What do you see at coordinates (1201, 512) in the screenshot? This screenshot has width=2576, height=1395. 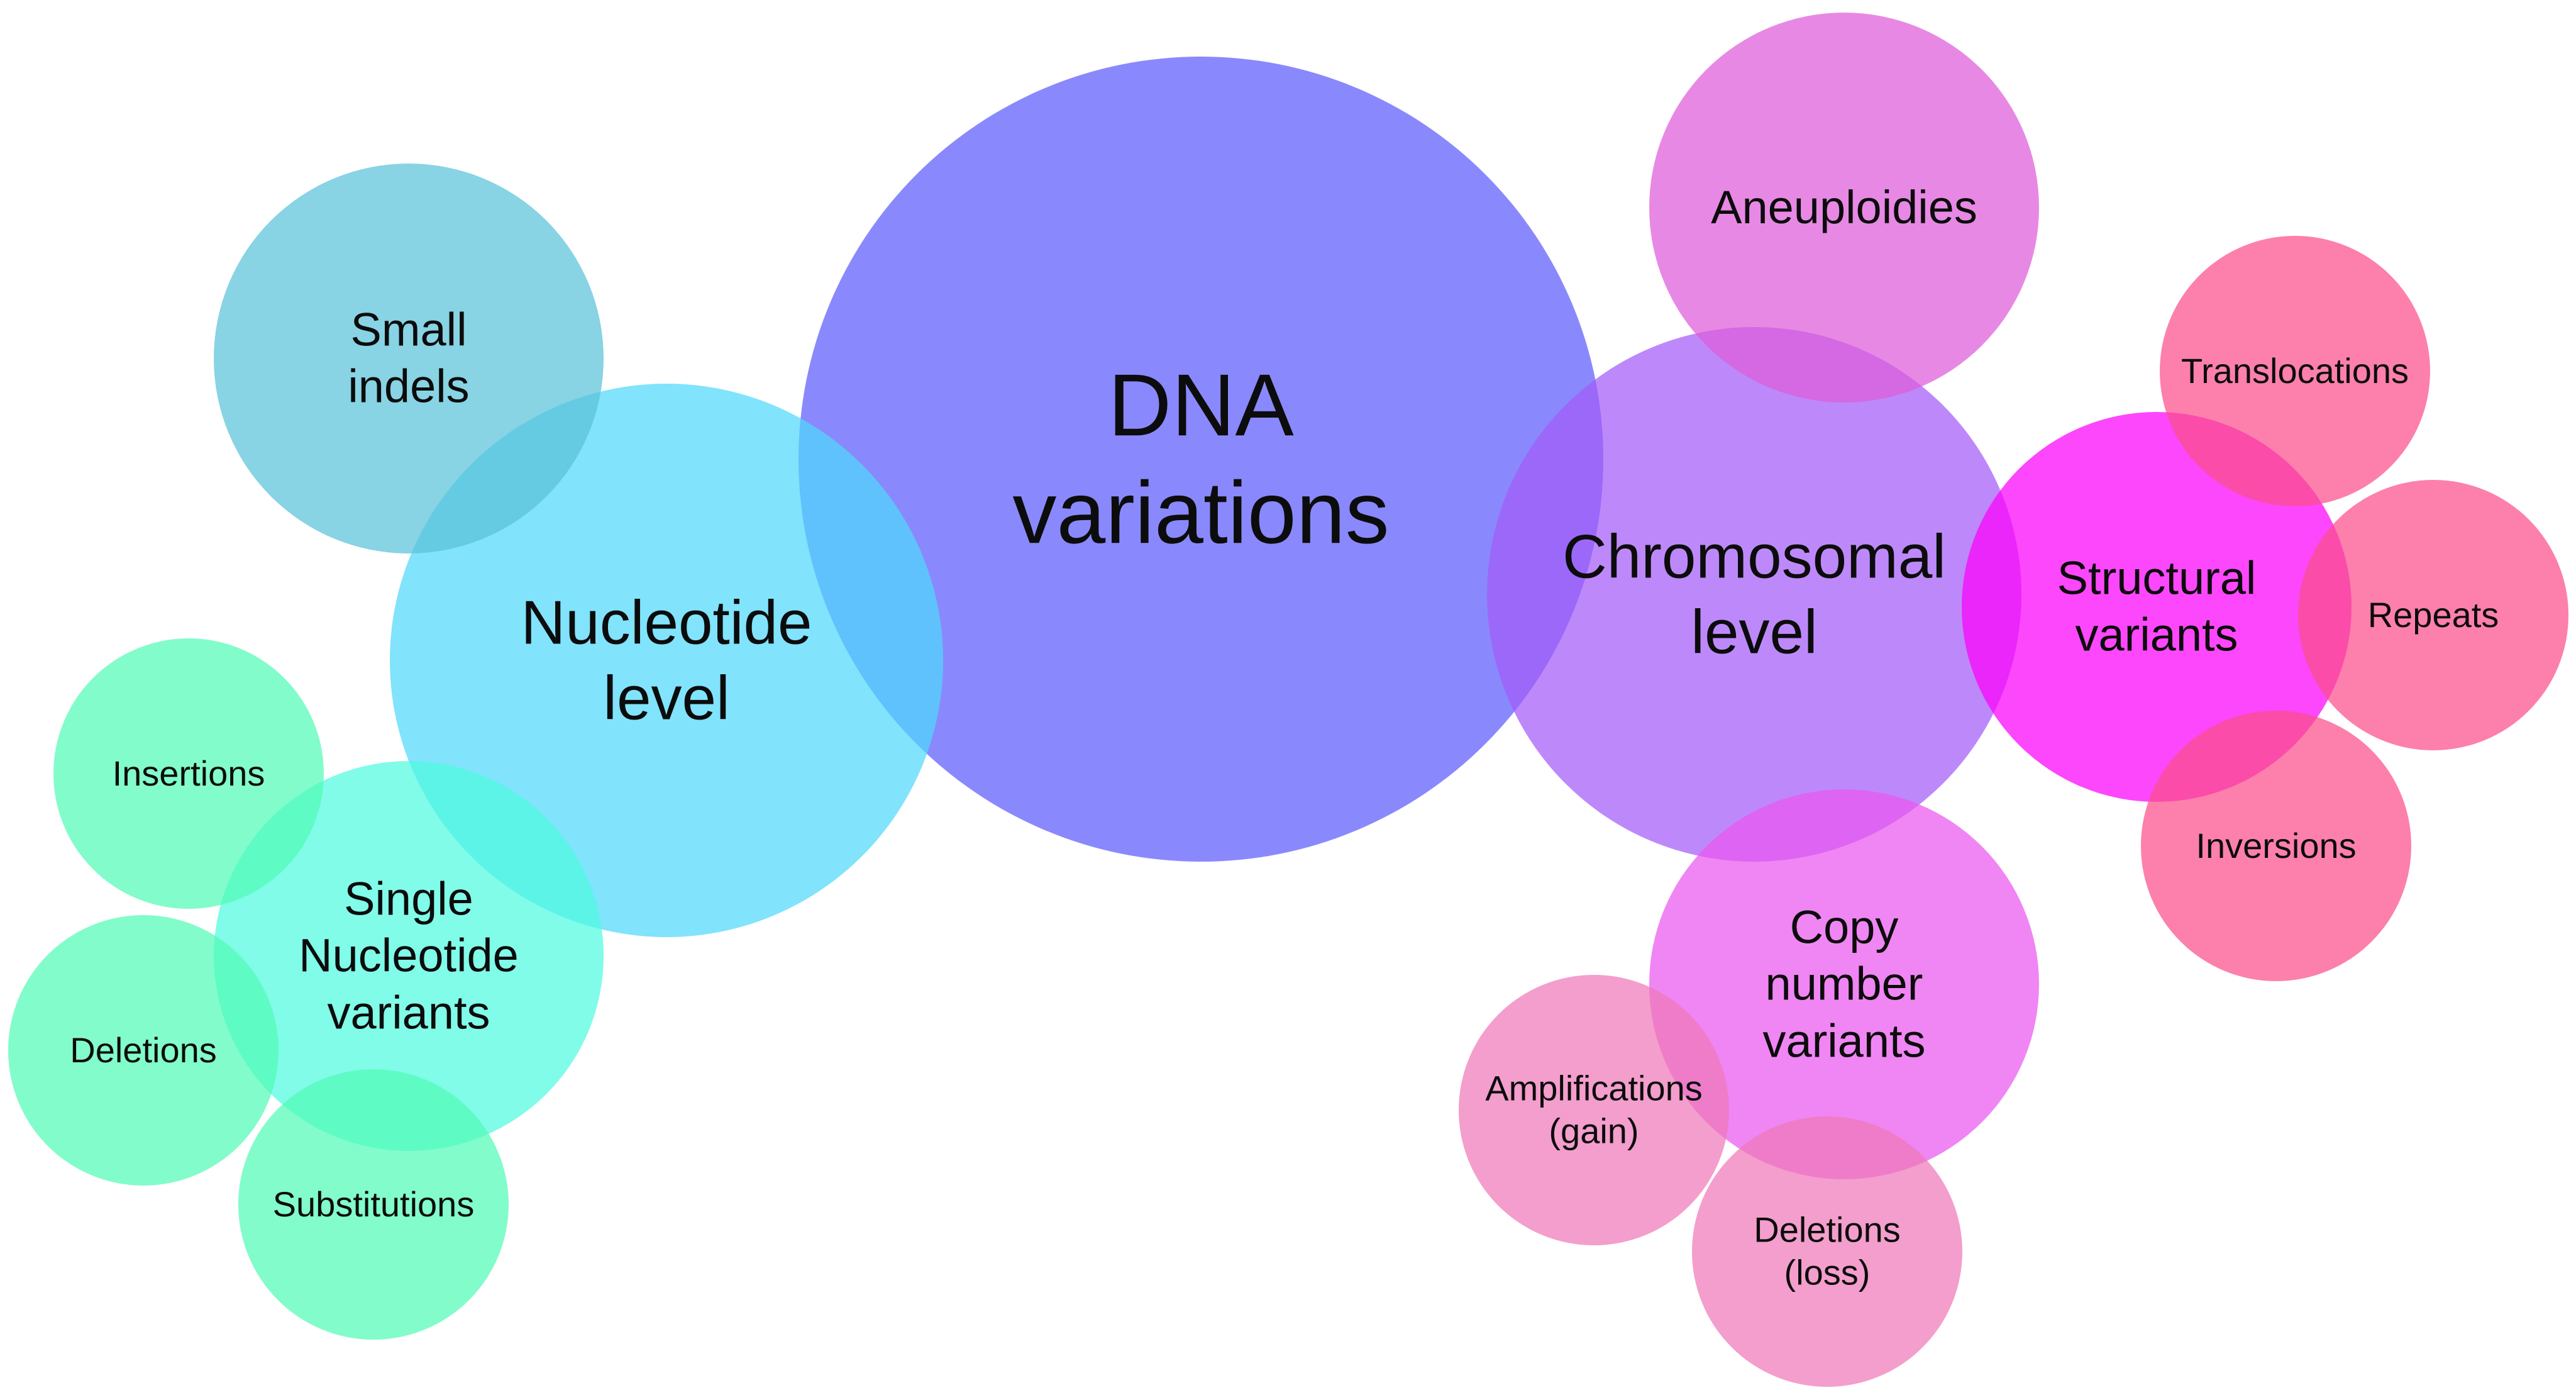 I see `label-line: variations` at bounding box center [1201, 512].